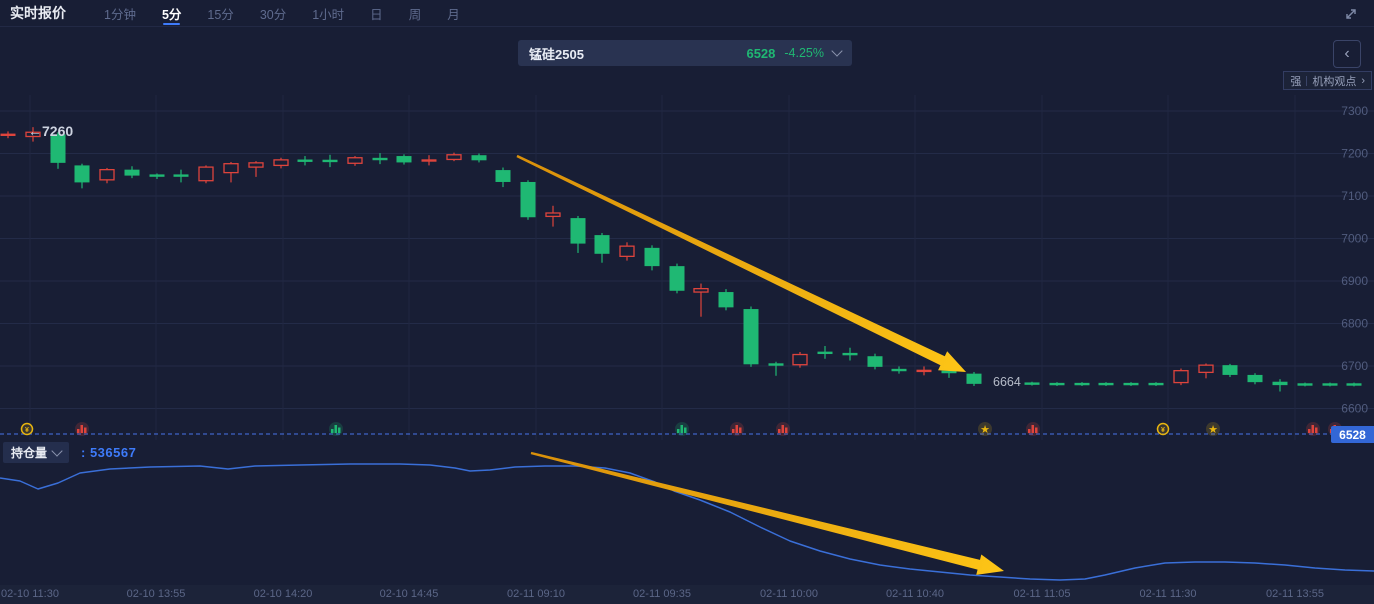 The image size is (1374, 604). What do you see at coordinates (1351, 14) in the screenshot?
I see `fullscreen-icon` at bounding box center [1351, 14].